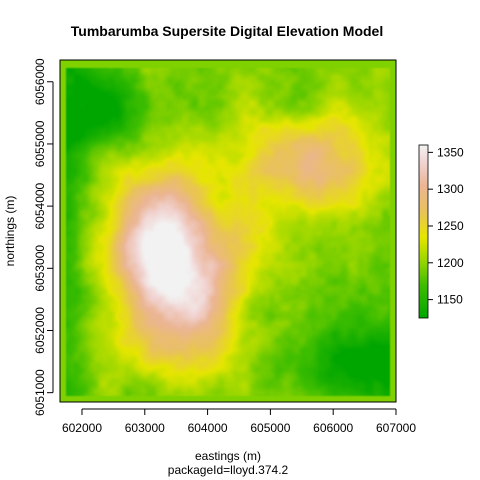 The image size is (480, 480). What do you see at coordinates (40, 143) in the screenshot?
I see `y-tick-label: 6055000` at bounding box center [40, 143].